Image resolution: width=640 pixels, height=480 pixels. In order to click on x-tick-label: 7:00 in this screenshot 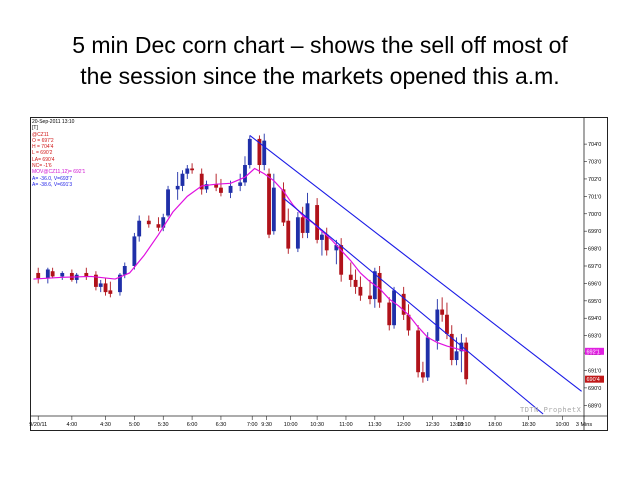, I will do `click(252, 425)`.